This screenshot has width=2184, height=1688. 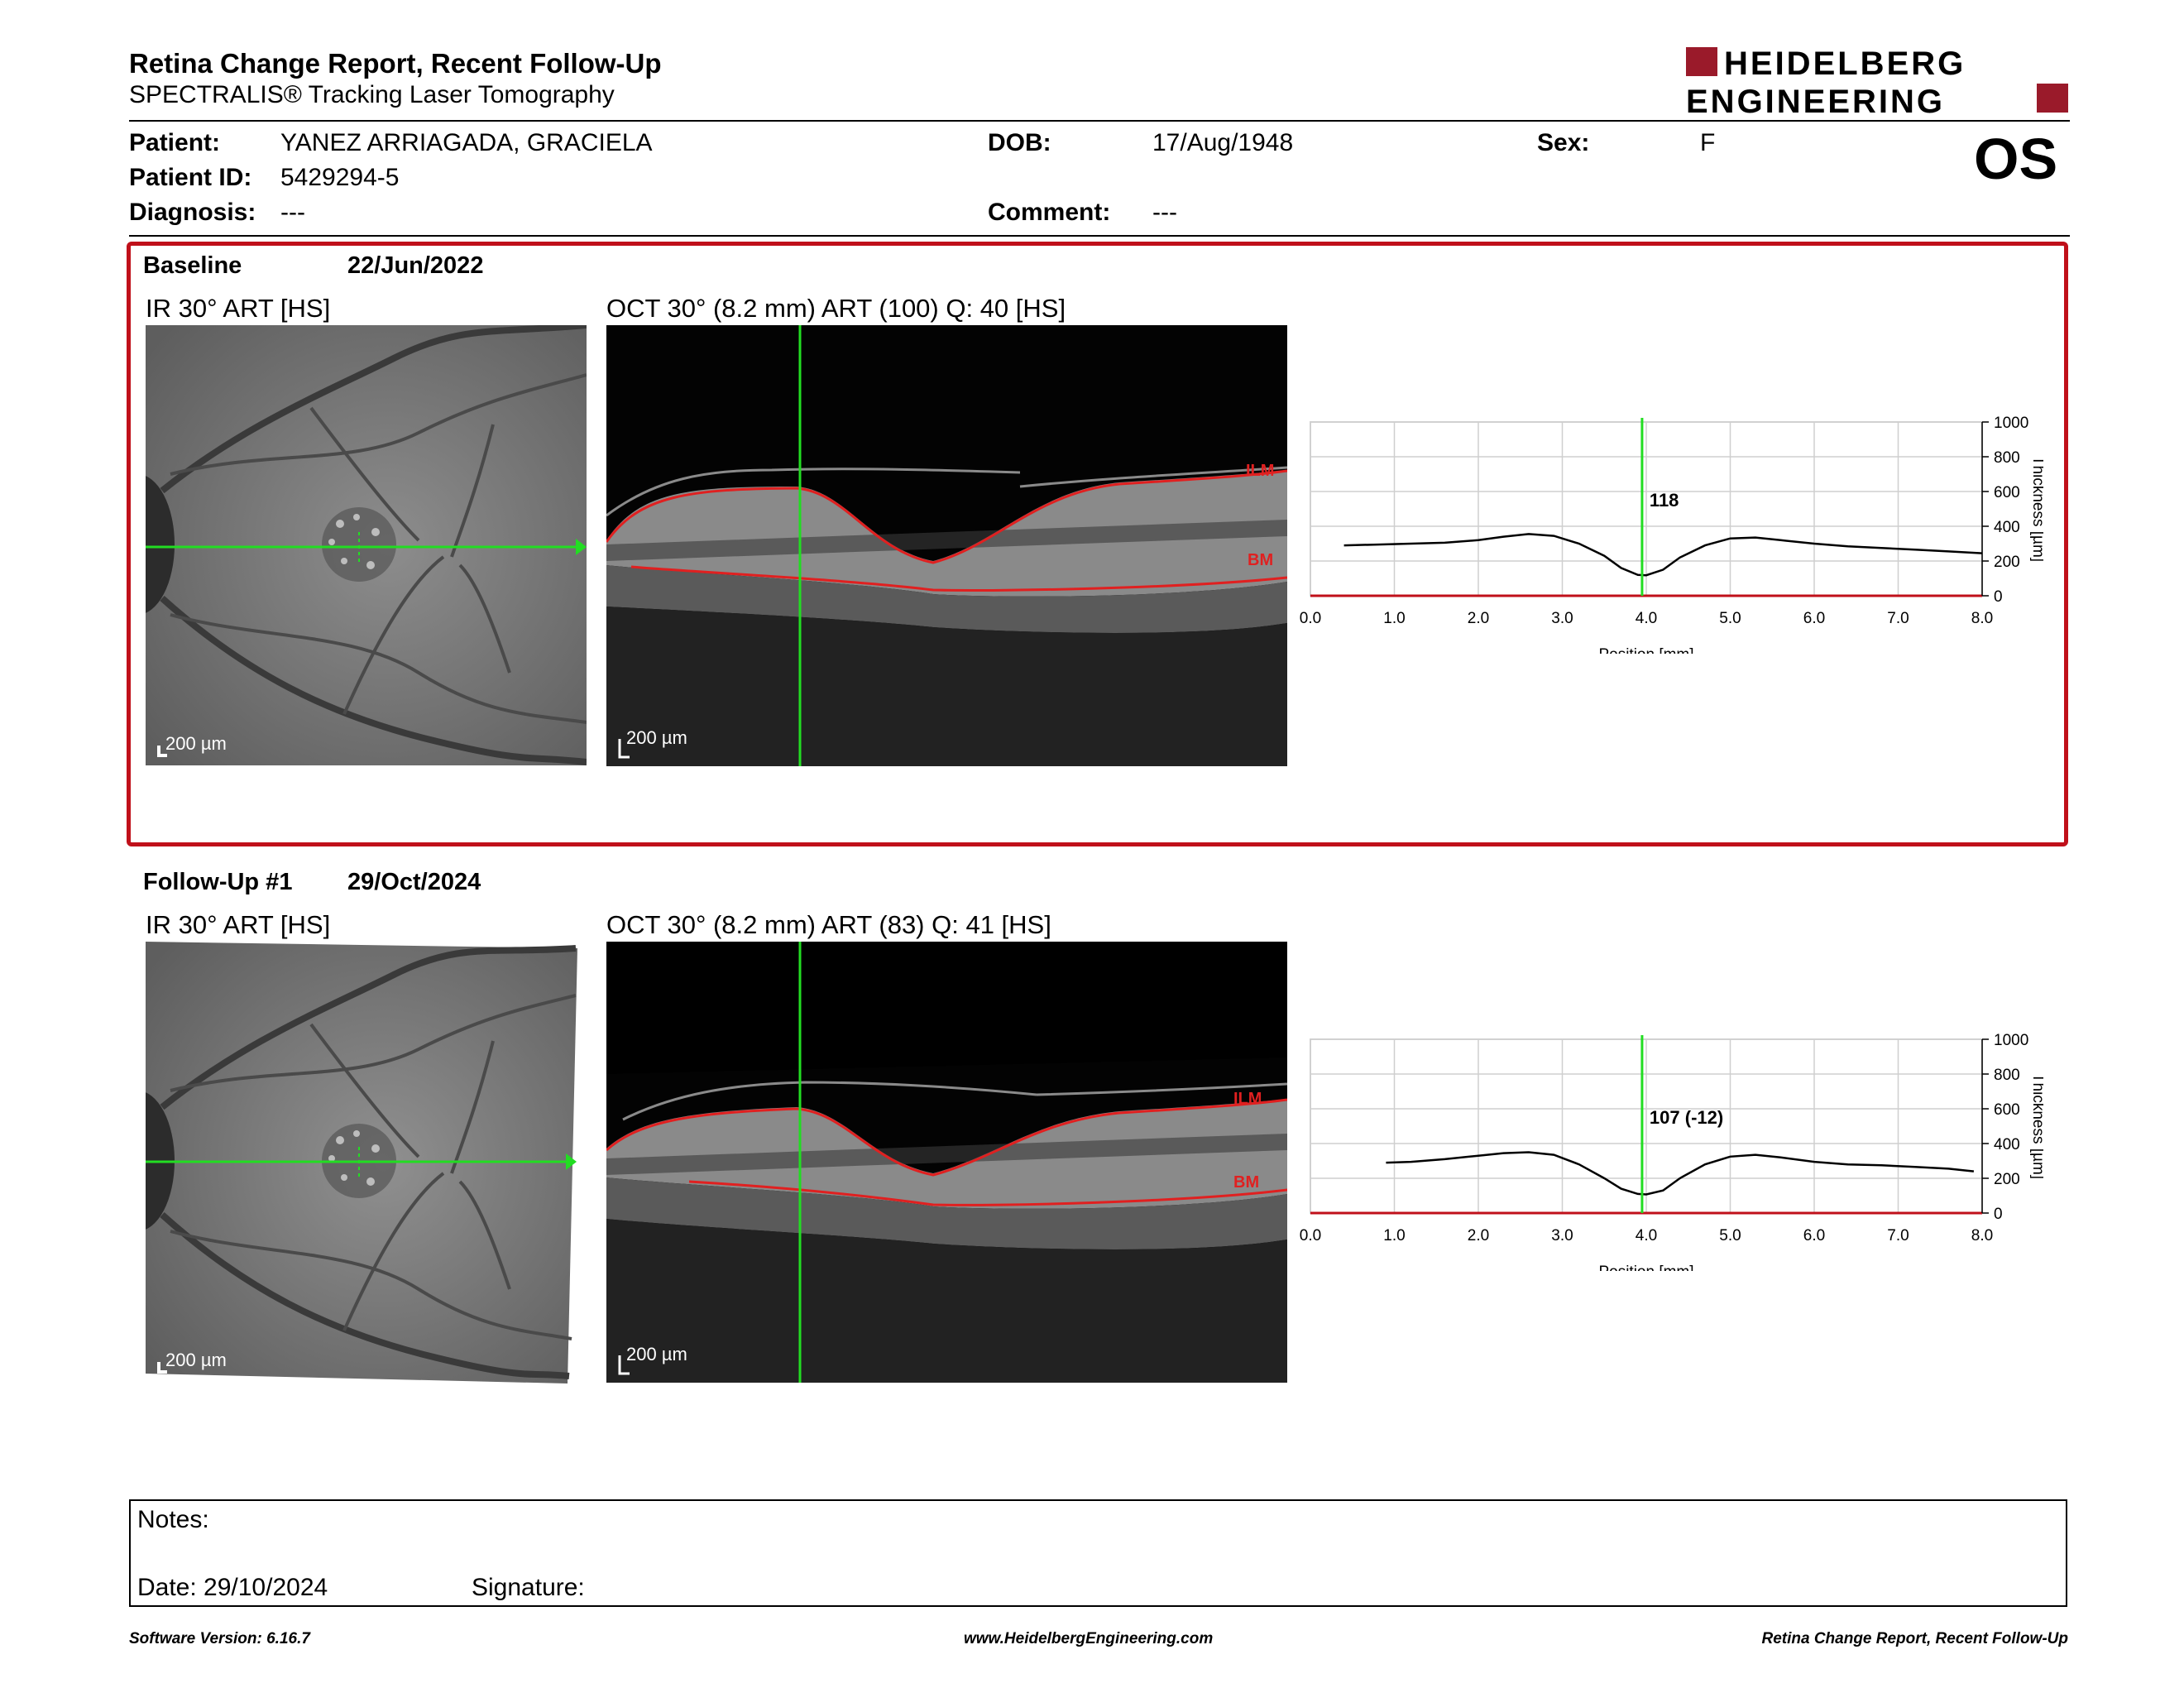 What do you see at coordinates (395, 63) in the screenshot?
I see `report-title: Retina Change Report, Recent Follow-Up` at bounding box center [395, 63].